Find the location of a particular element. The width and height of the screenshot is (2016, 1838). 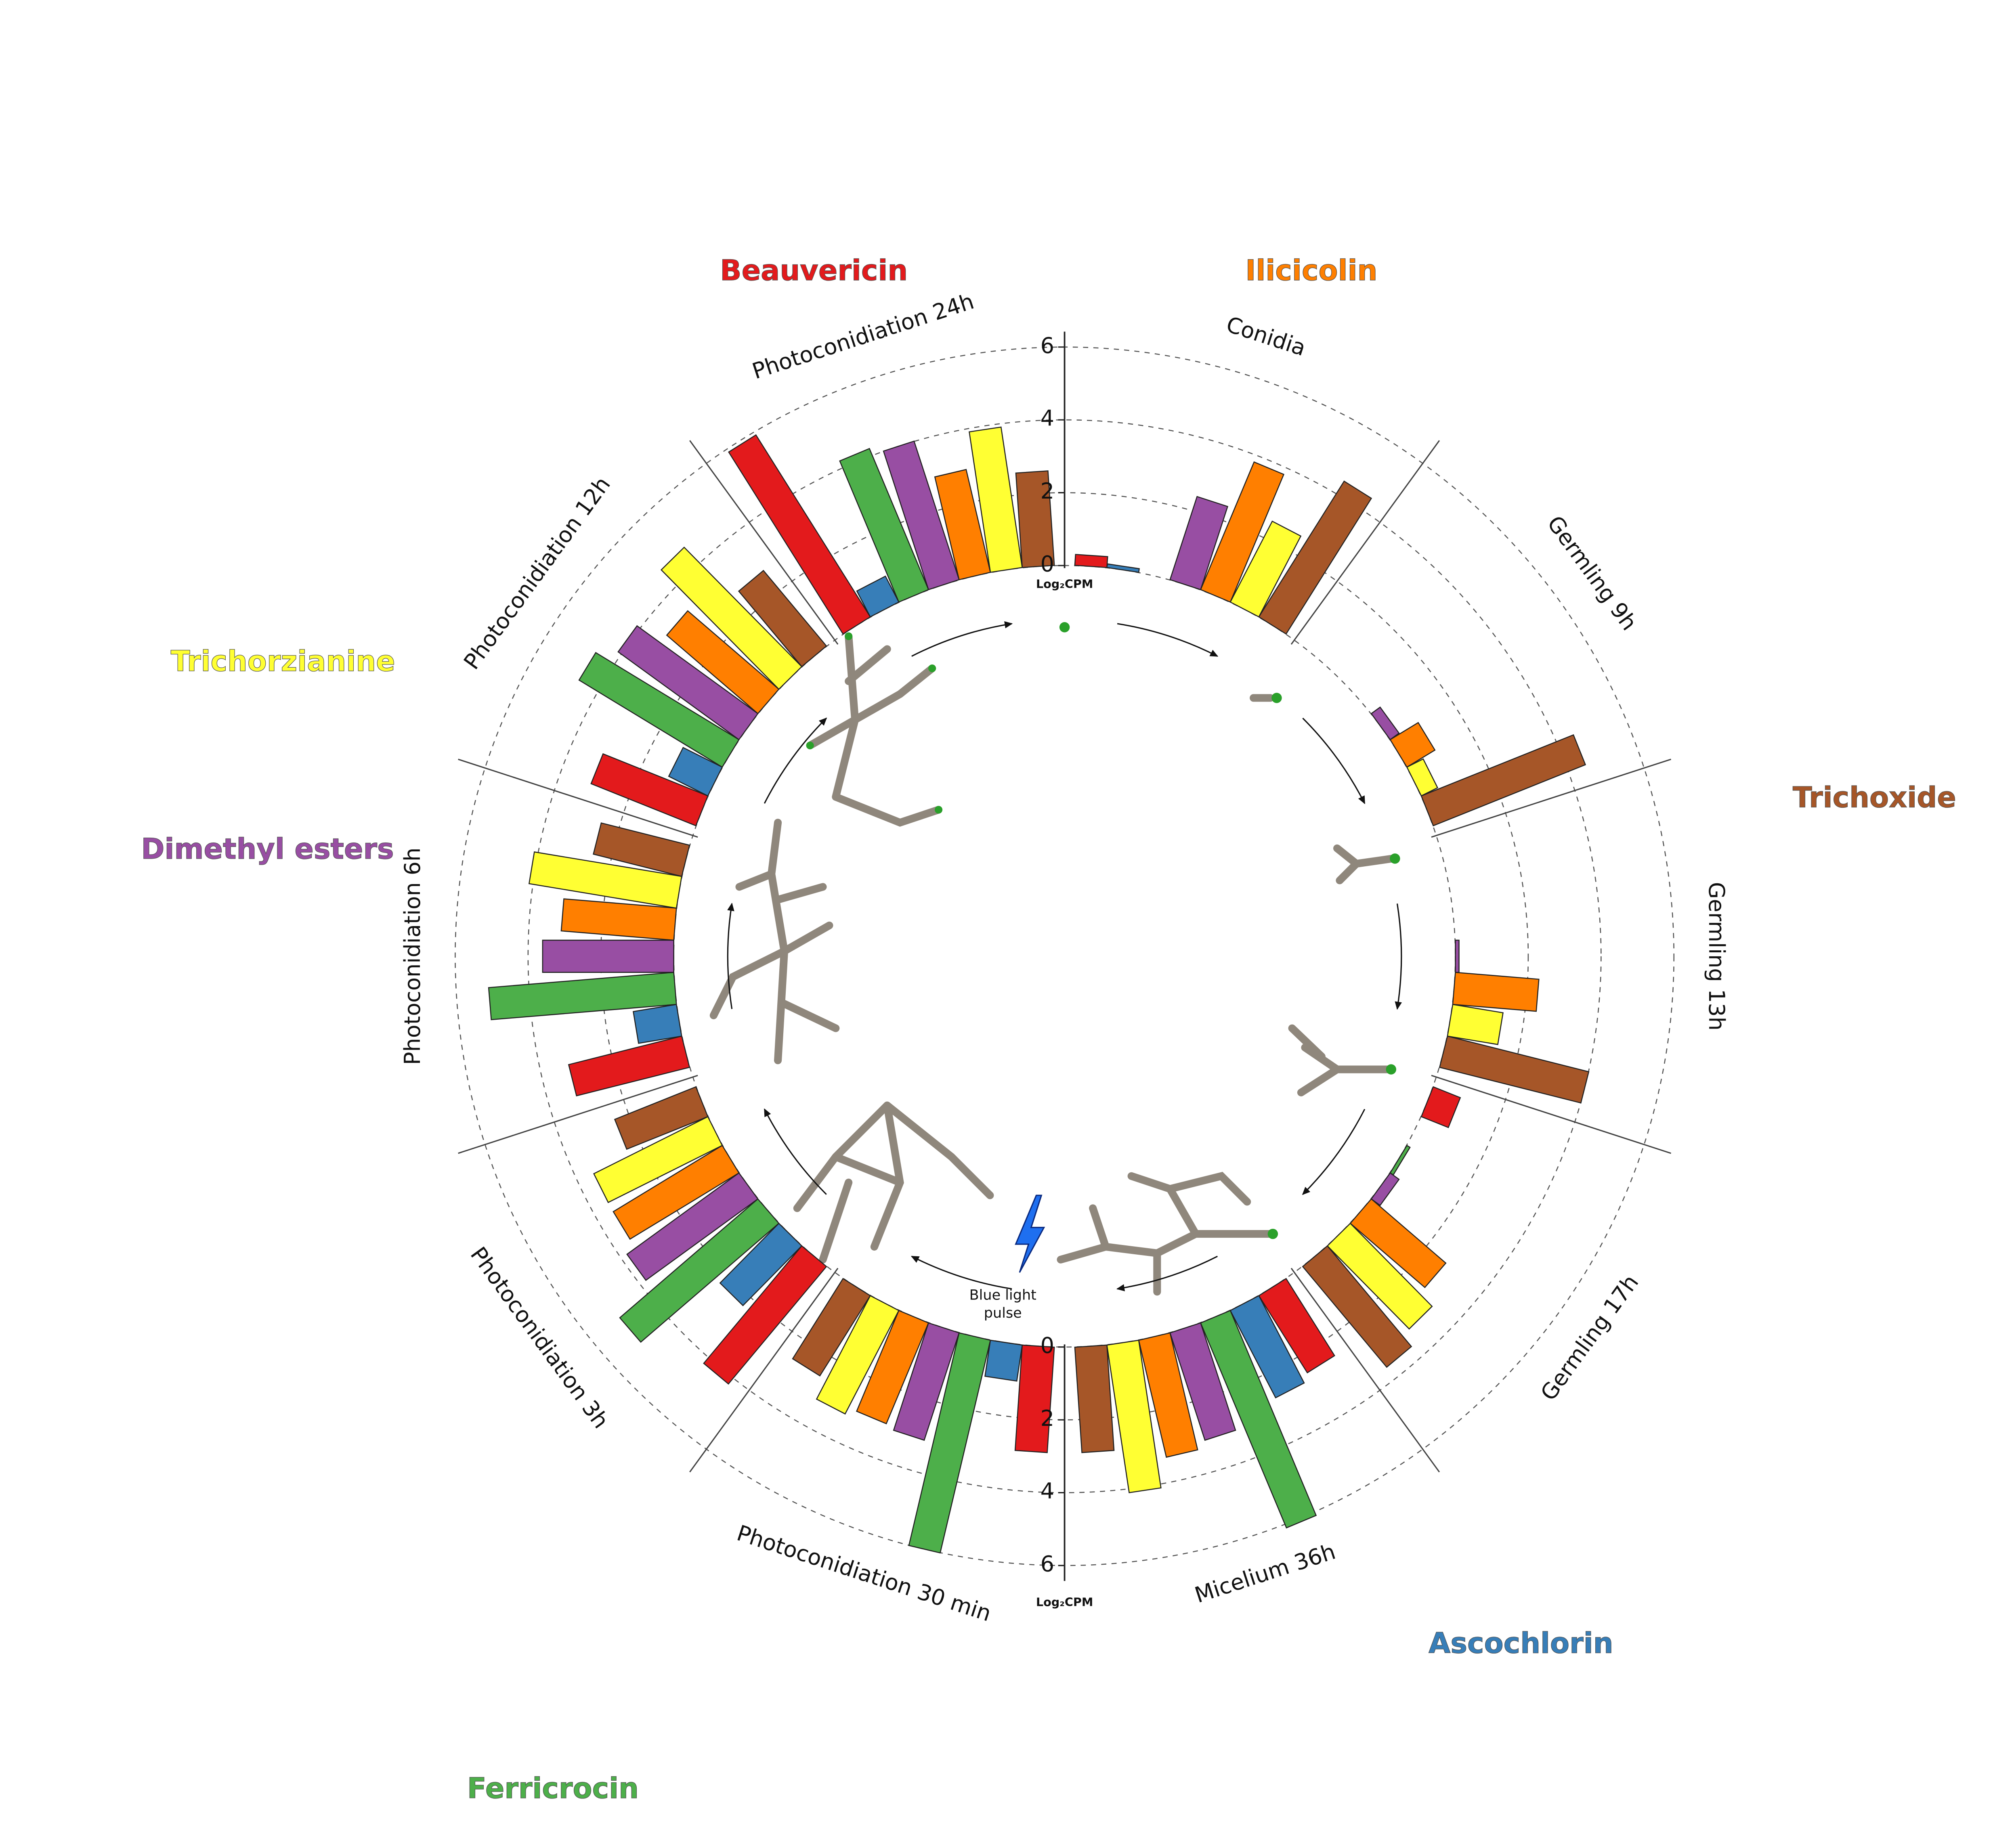

hyphae is located at coordinates (1053, 964).